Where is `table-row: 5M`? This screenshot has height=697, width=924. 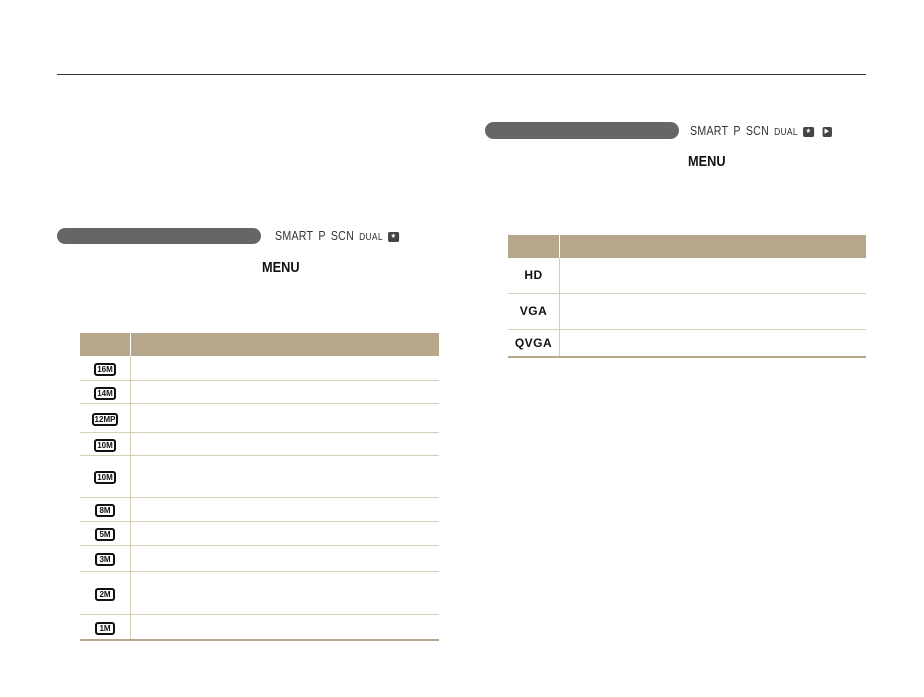
table-row: 5M is located at coordinates (259, 533).